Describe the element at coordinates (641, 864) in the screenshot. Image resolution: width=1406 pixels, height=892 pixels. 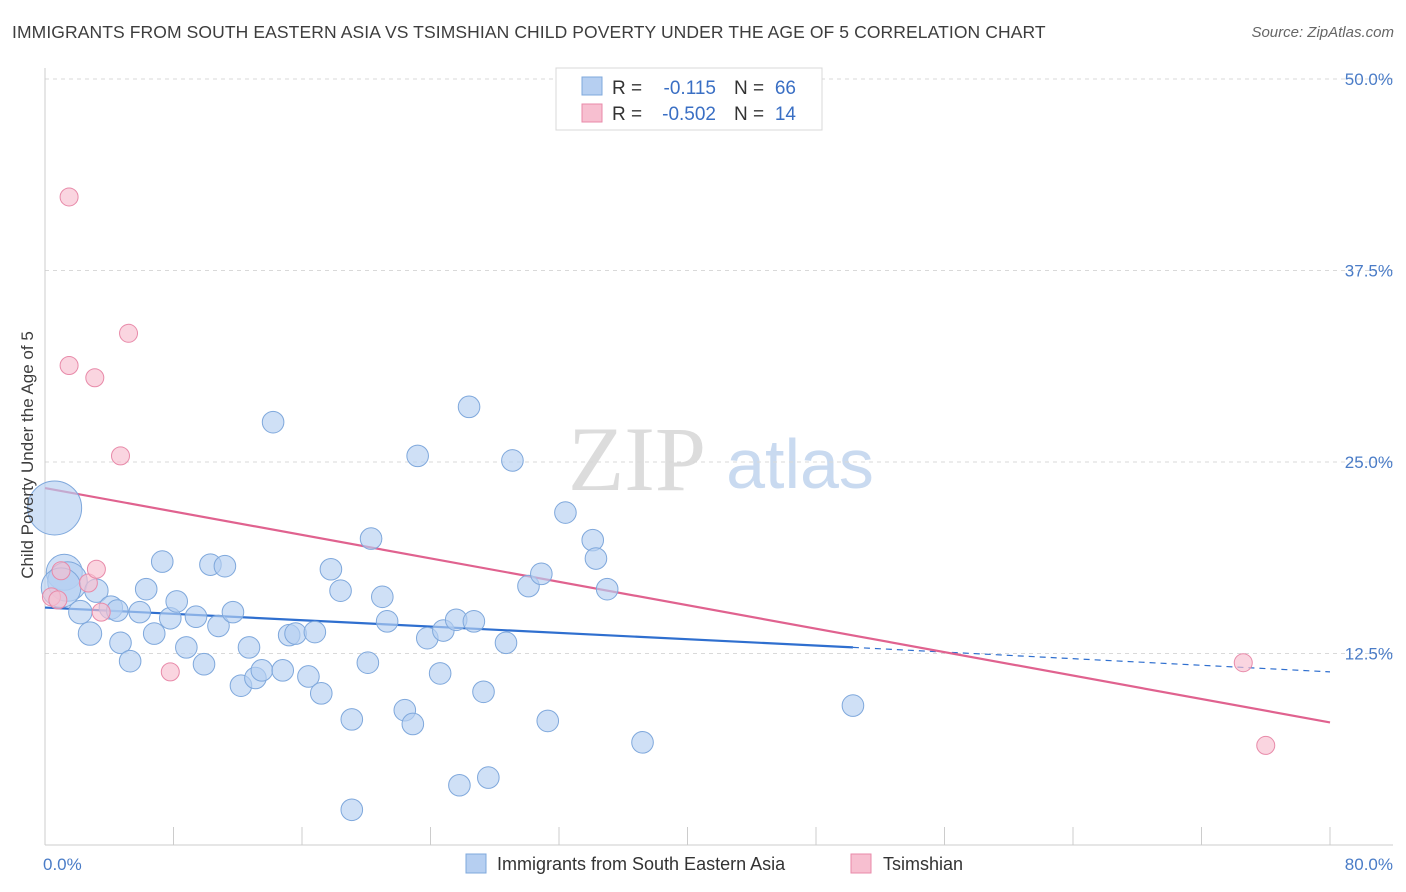
I see `bottom-legend-label-blue: Immigrants from South Eastern Asia` at that location.